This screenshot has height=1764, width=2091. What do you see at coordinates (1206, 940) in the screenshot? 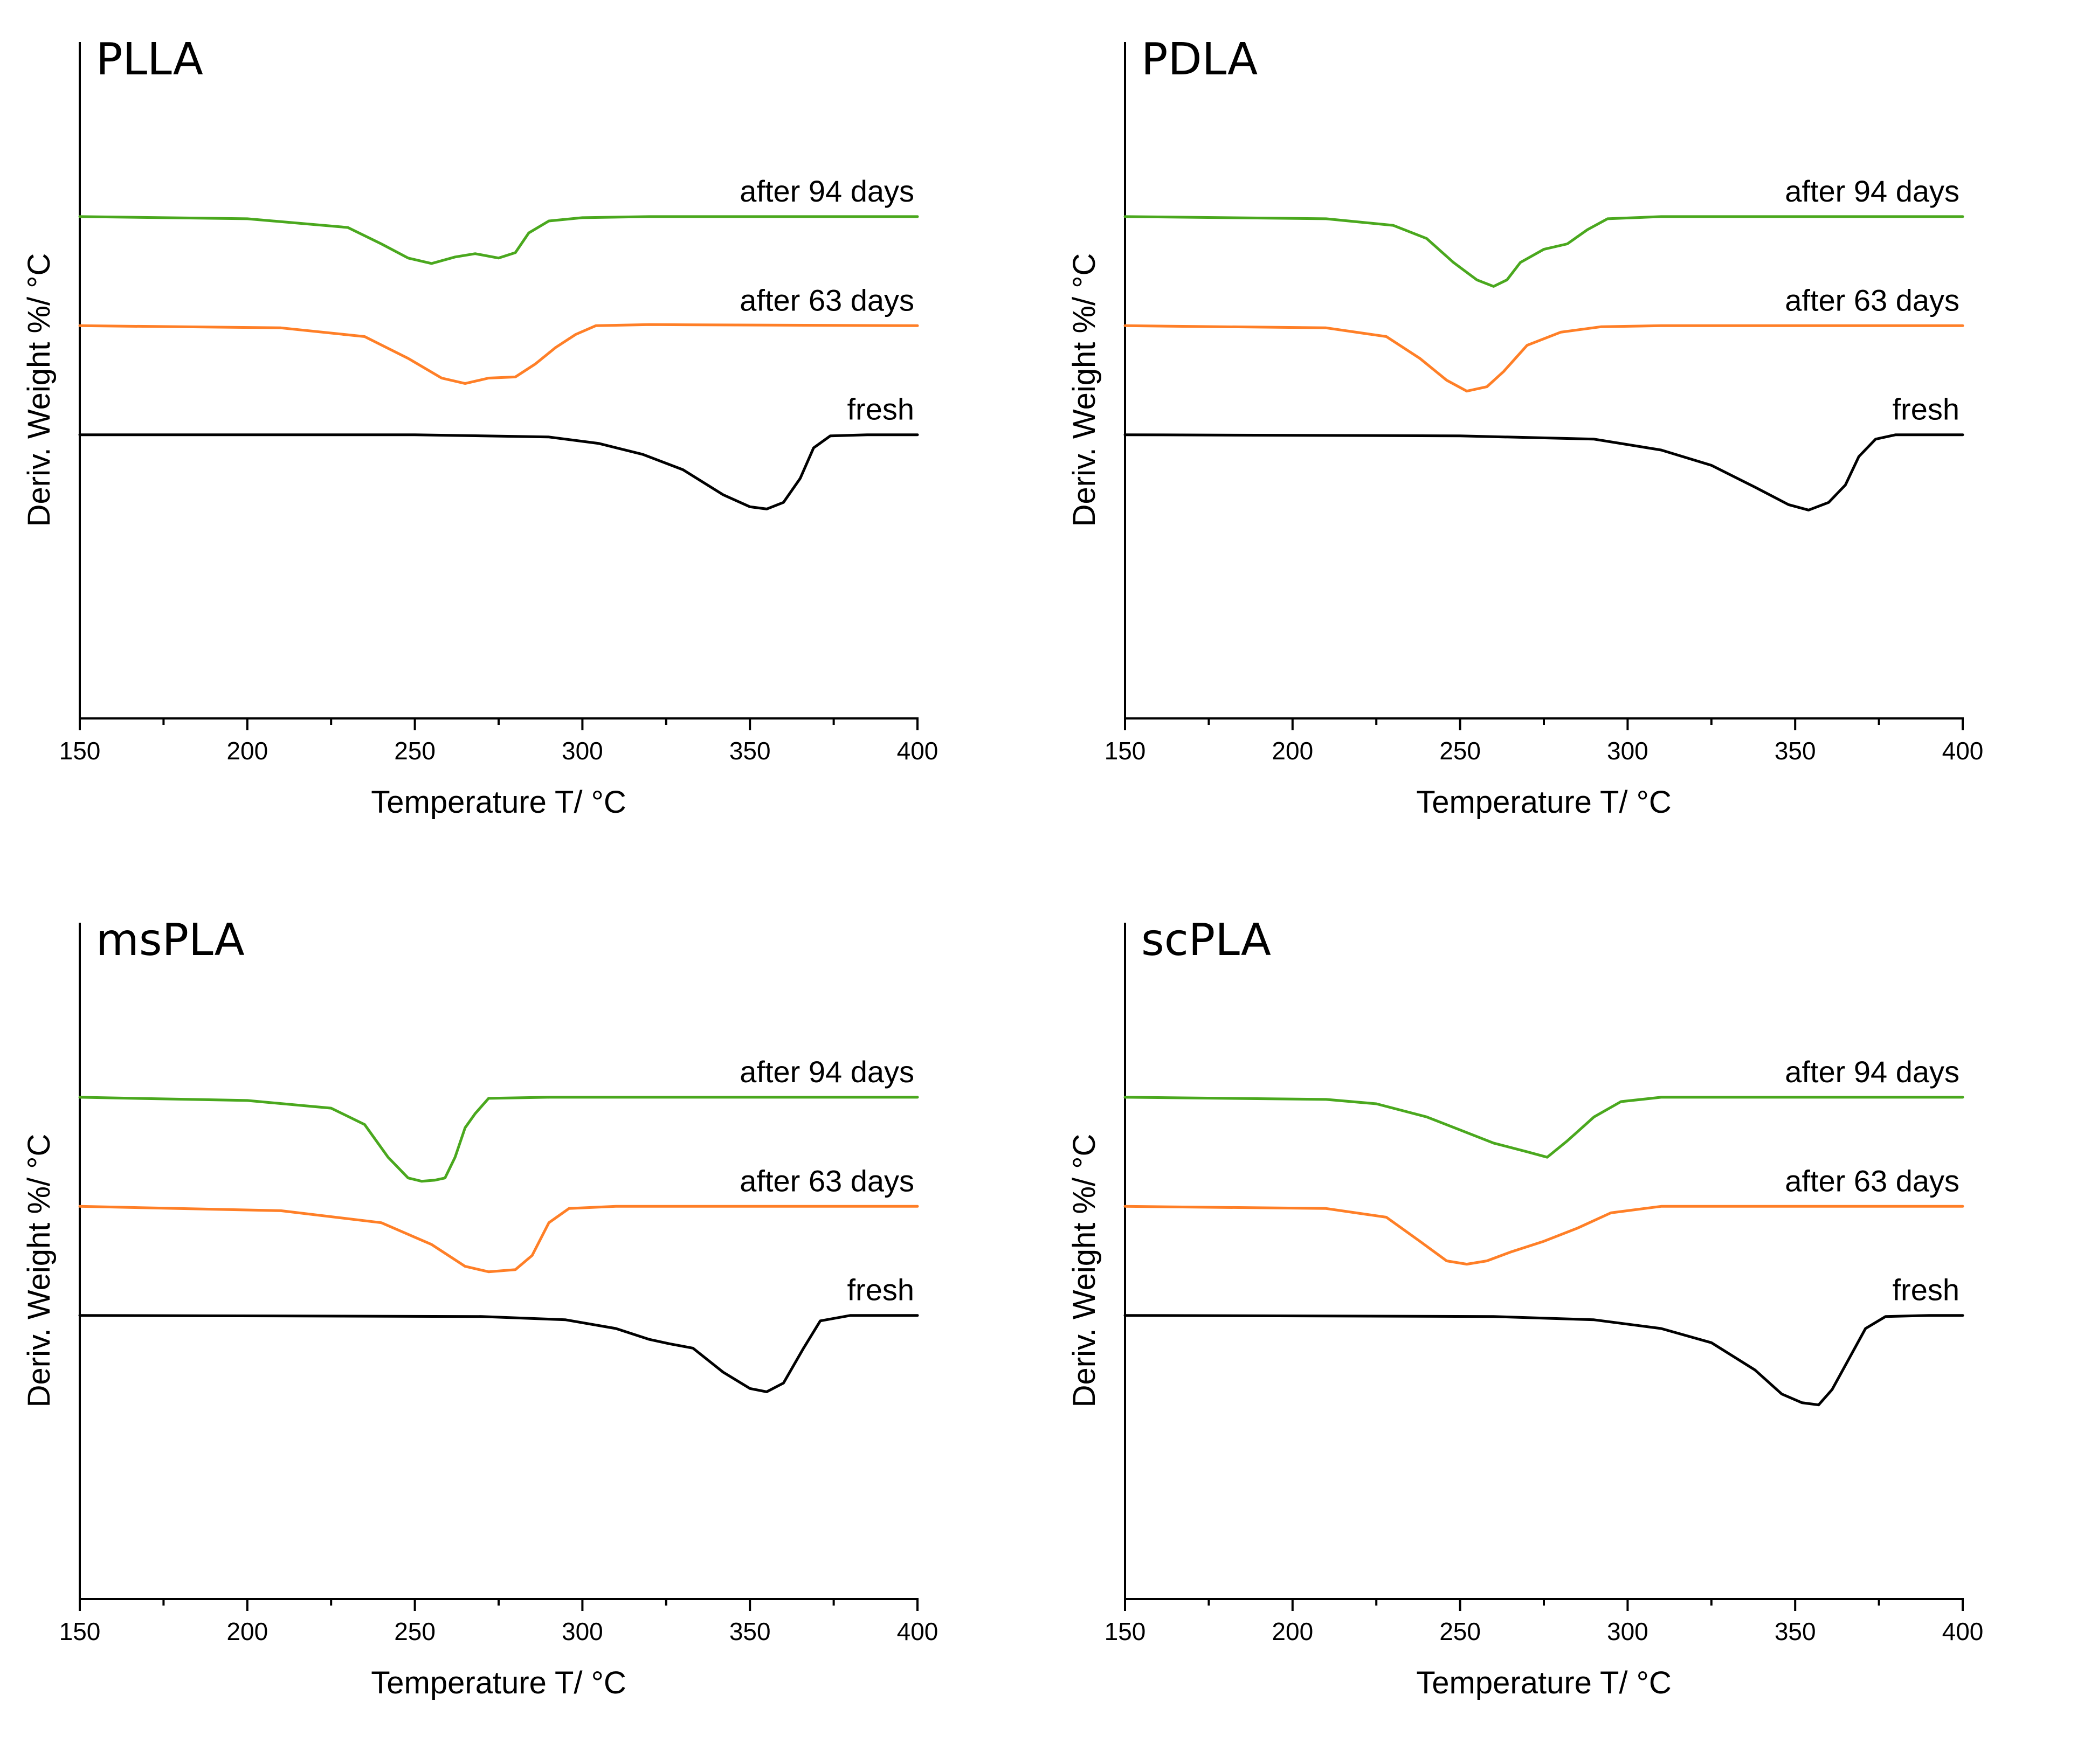
I see `chart-title: scPLA` at bounding box center [1206, 940].